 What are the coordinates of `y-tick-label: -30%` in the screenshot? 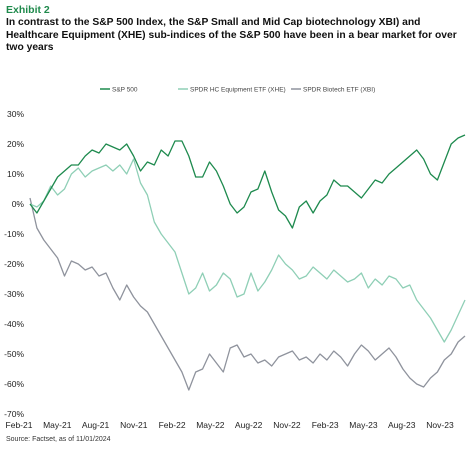 It's located at (14, 294).